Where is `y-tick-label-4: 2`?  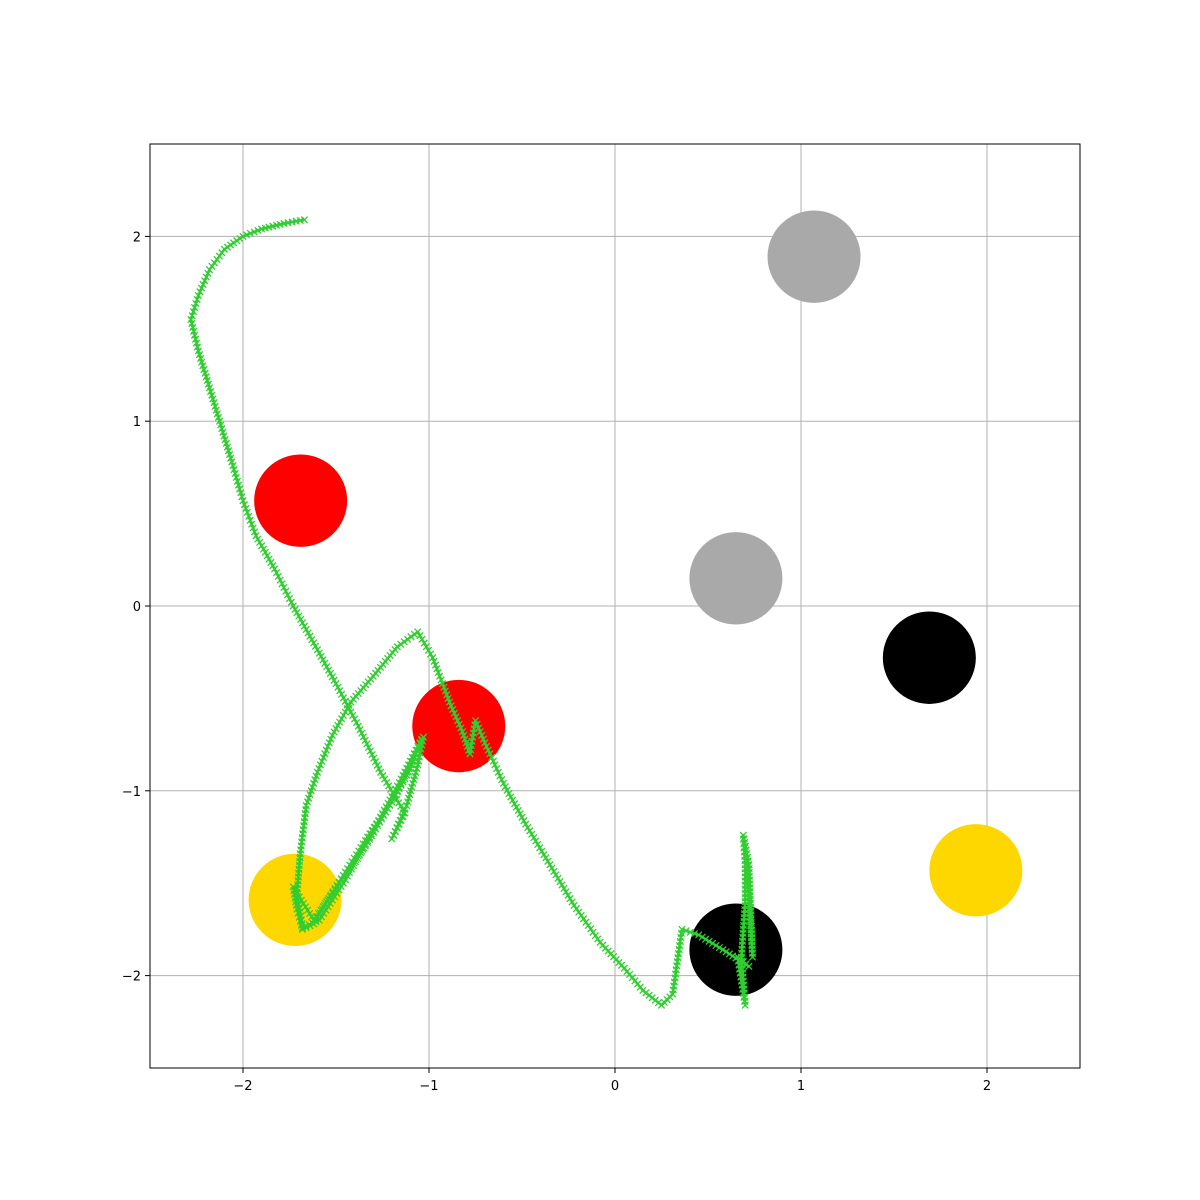
y-tick-label-4: 2 is located at coordinates (137, 237).